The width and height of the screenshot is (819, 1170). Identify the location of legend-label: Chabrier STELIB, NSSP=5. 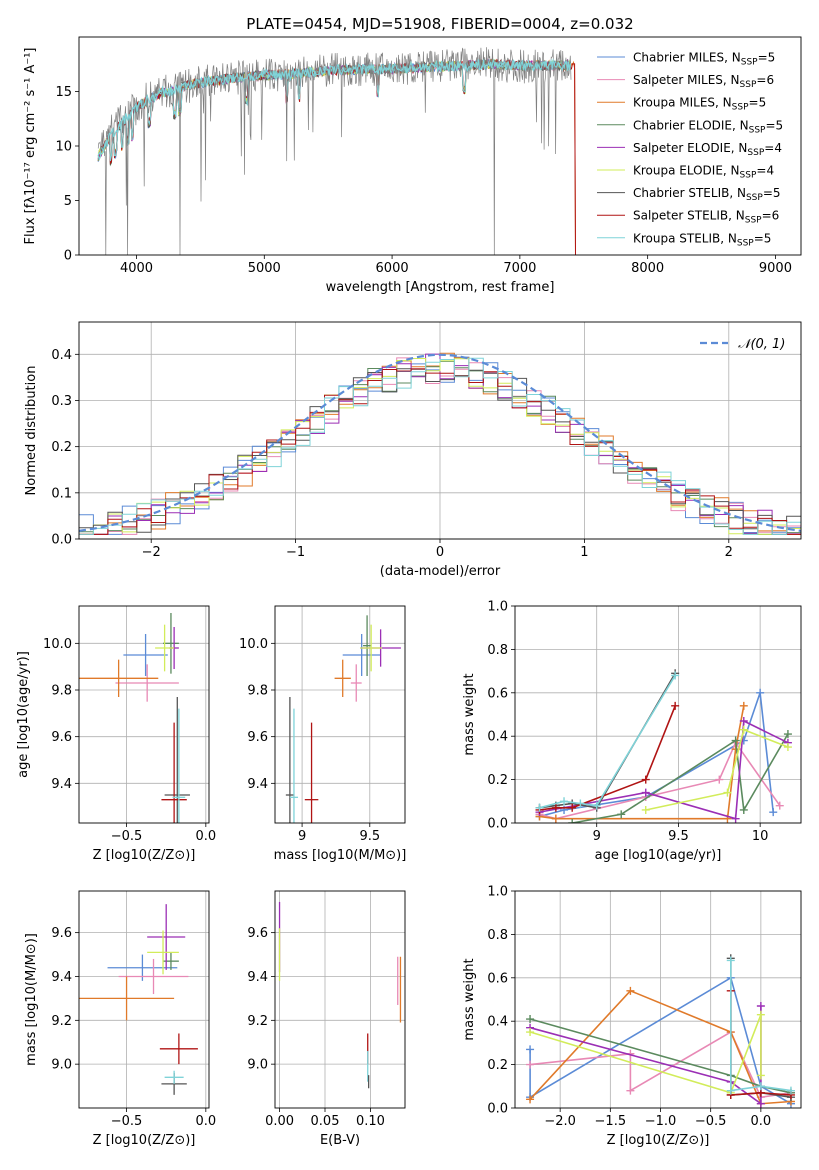
(707, 194).